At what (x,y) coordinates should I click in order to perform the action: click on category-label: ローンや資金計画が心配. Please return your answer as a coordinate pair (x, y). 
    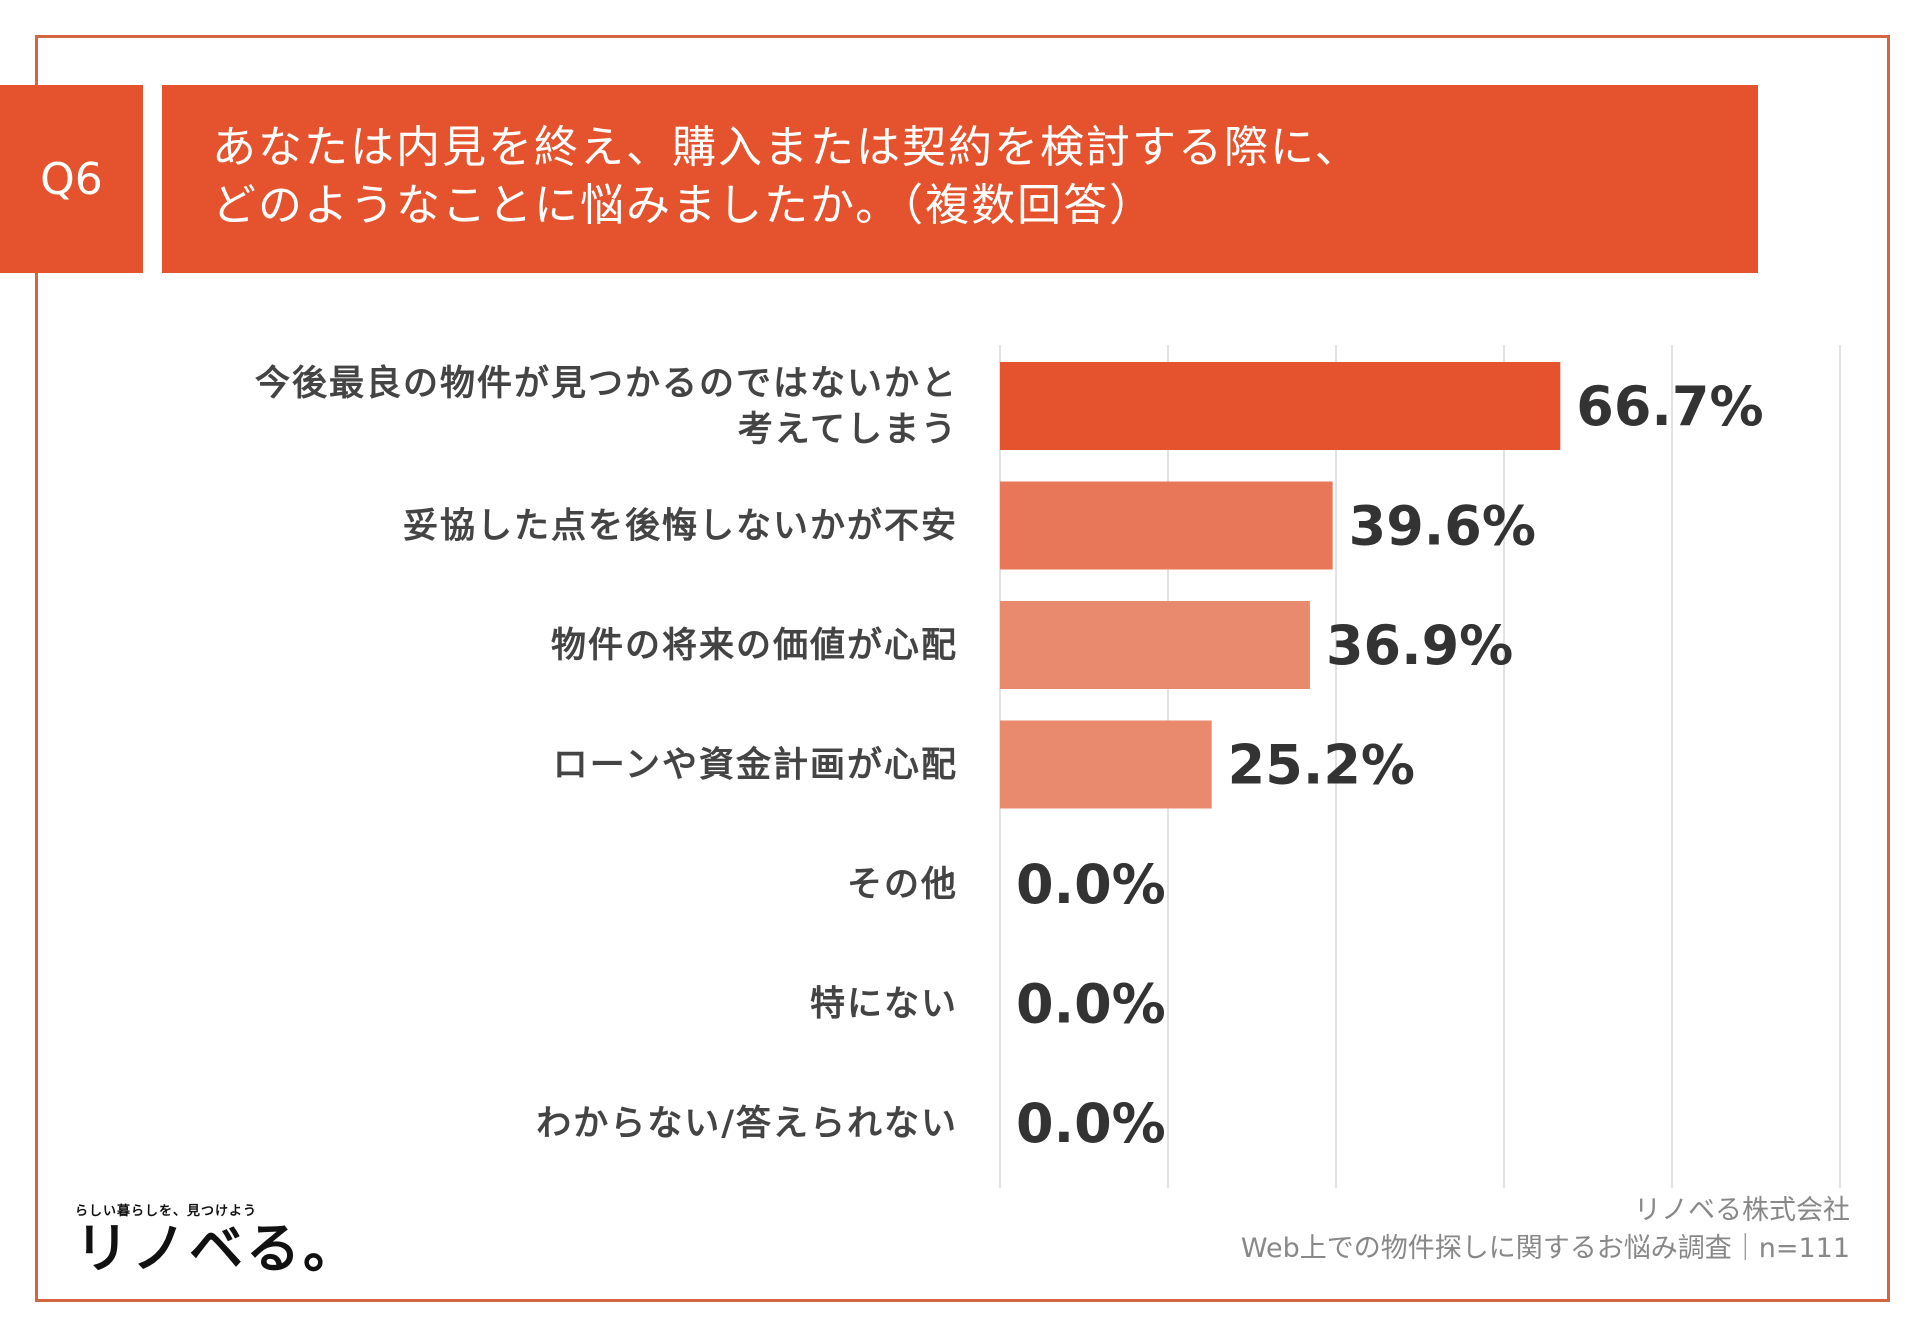
    Looking at the image, I should click on (755, 765).